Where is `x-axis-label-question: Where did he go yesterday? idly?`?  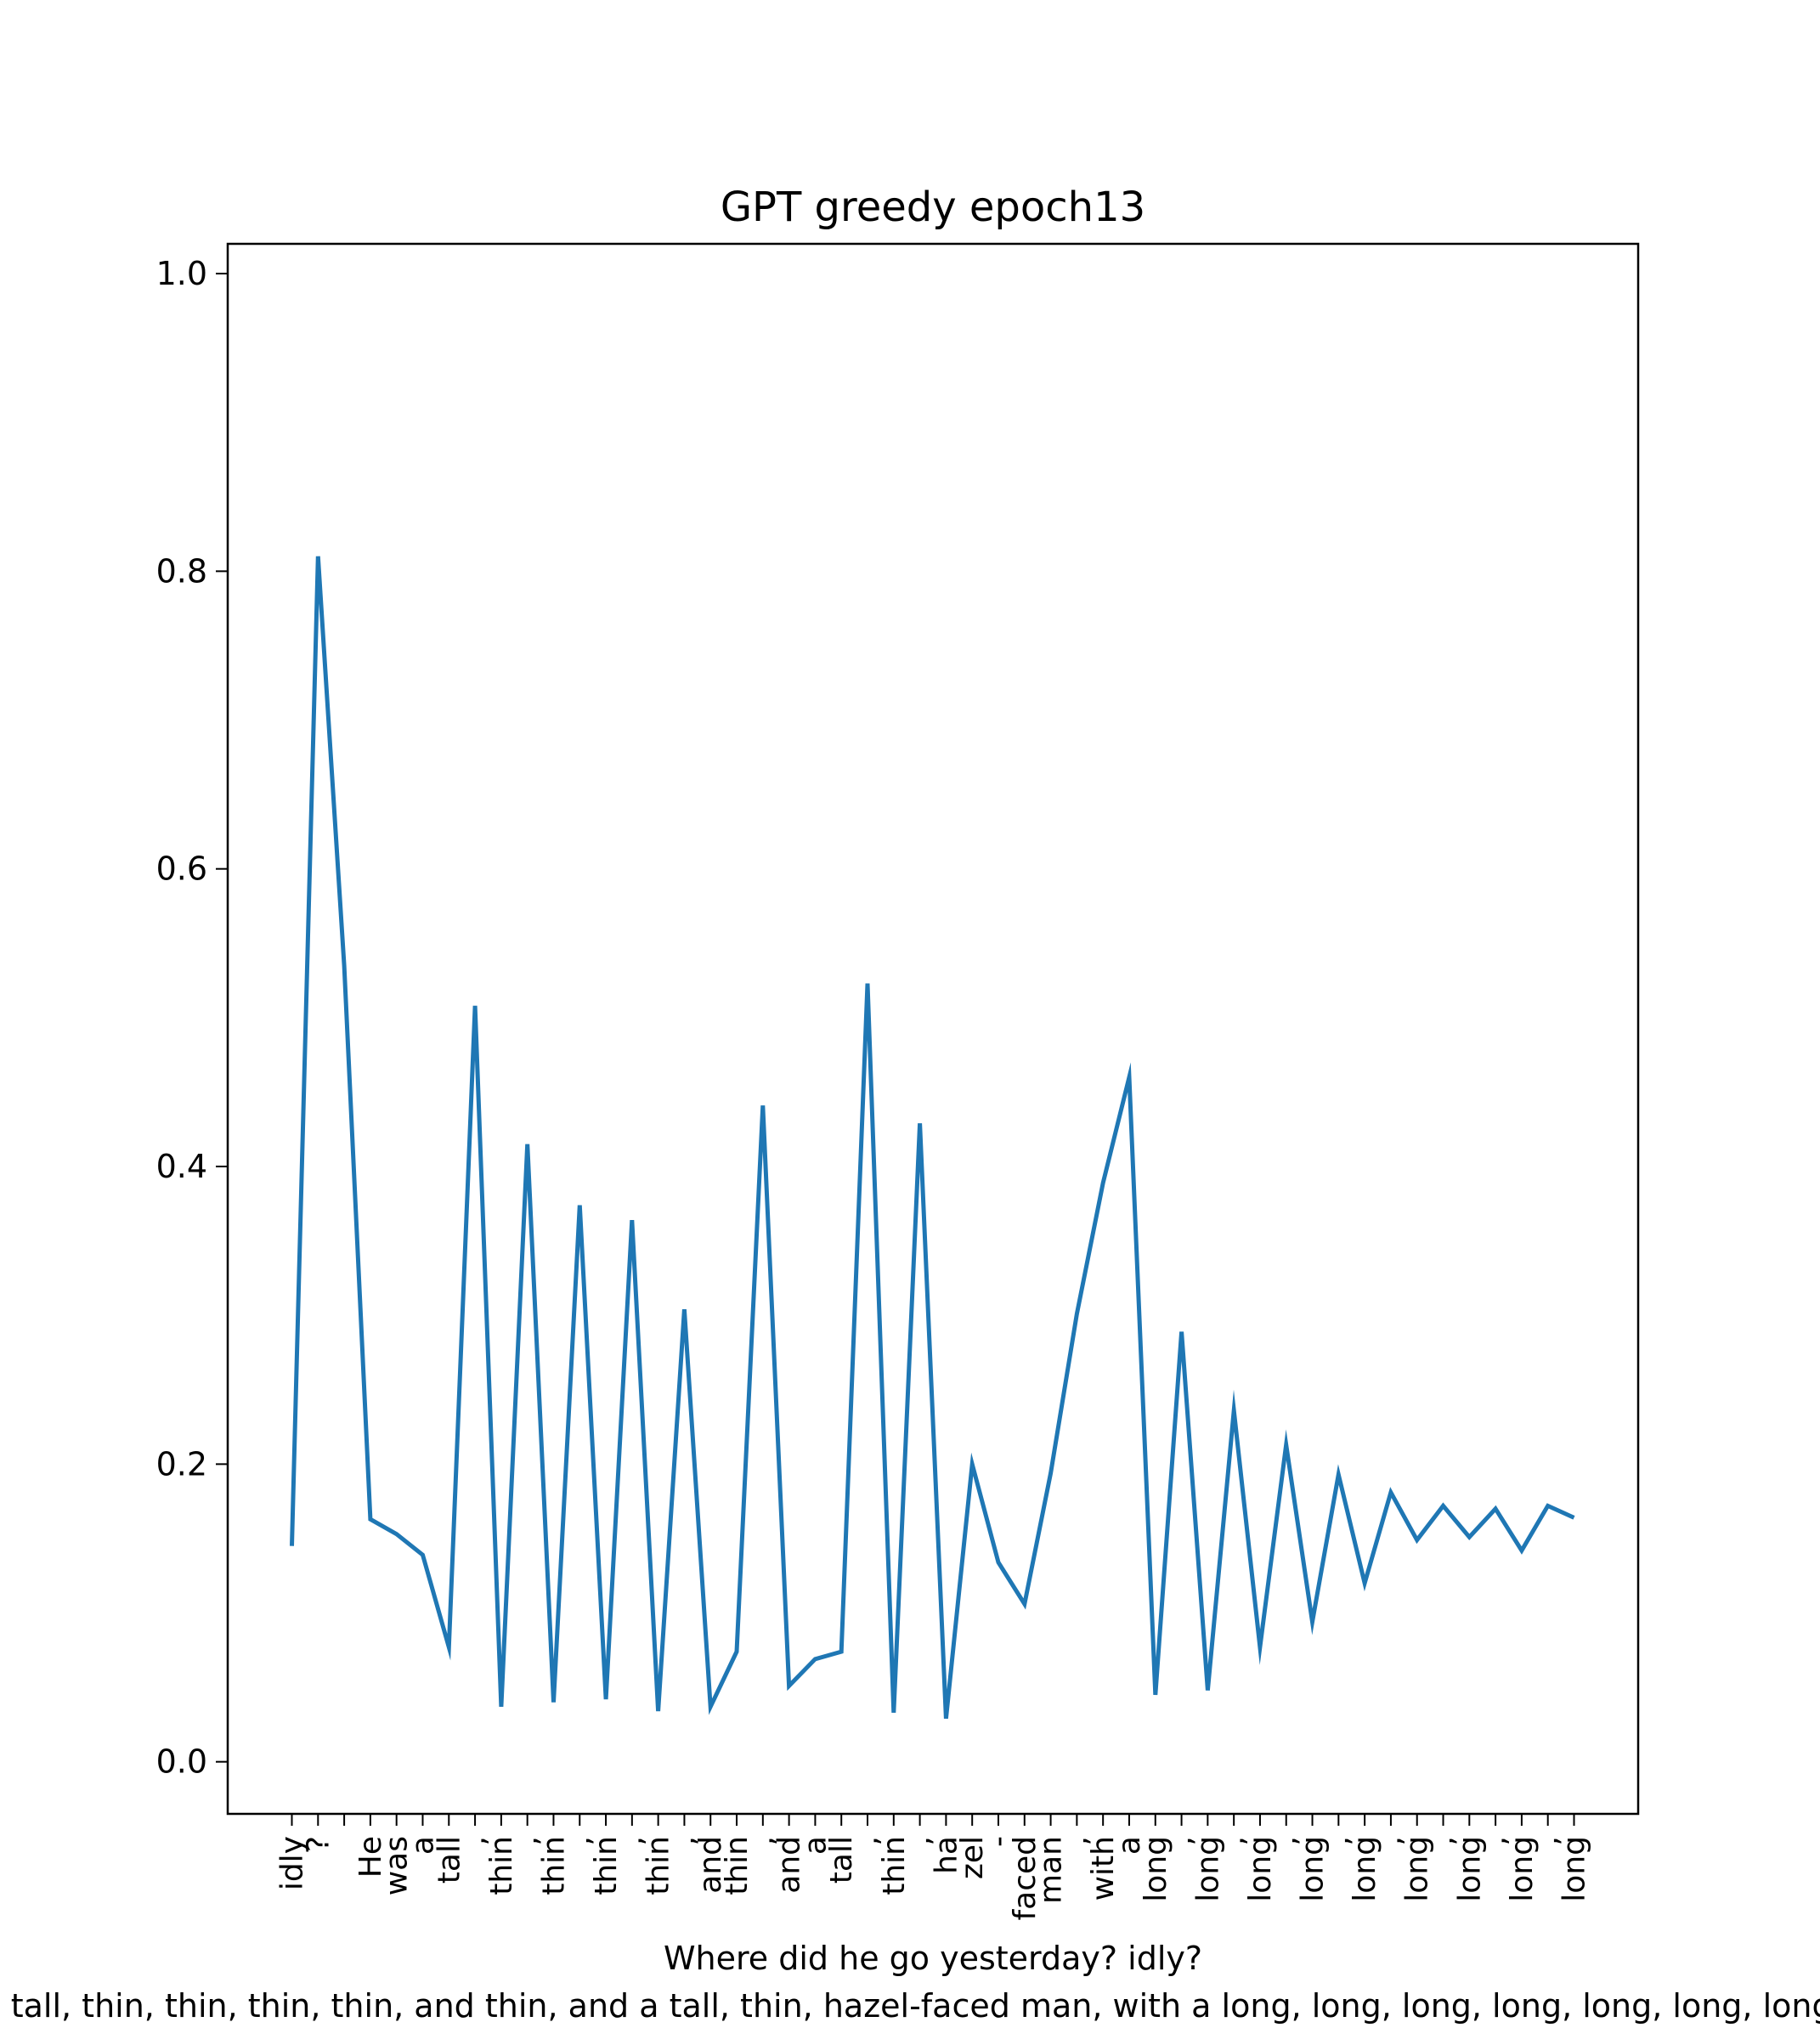 x-axis-label-question: Where did he go yesterday? idly? is located at coordinates (933, 1958).